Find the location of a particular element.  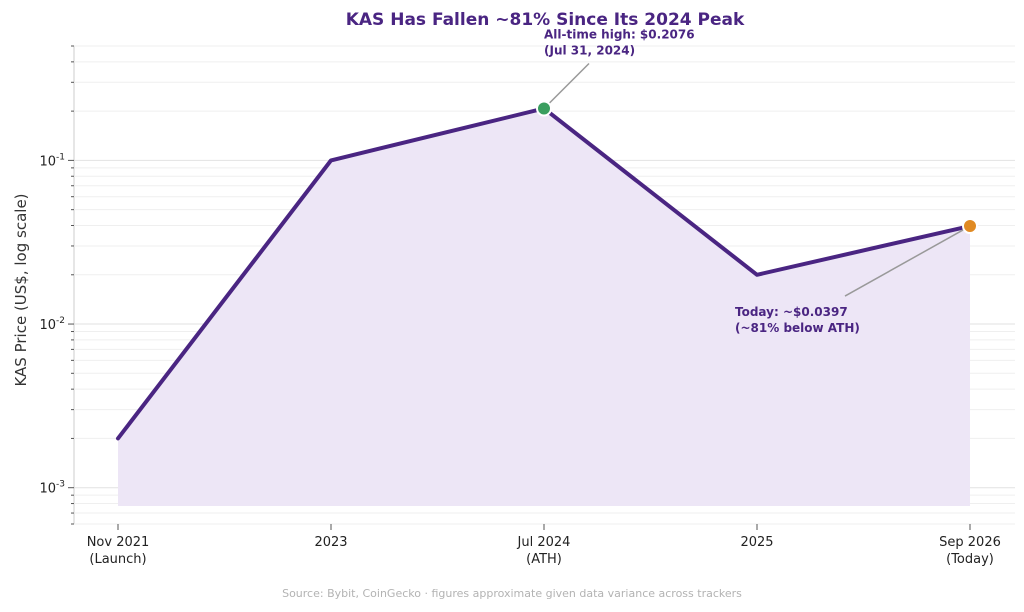

annotation-label: All-time high: $0.2076 is located at coordinates (619, 34).